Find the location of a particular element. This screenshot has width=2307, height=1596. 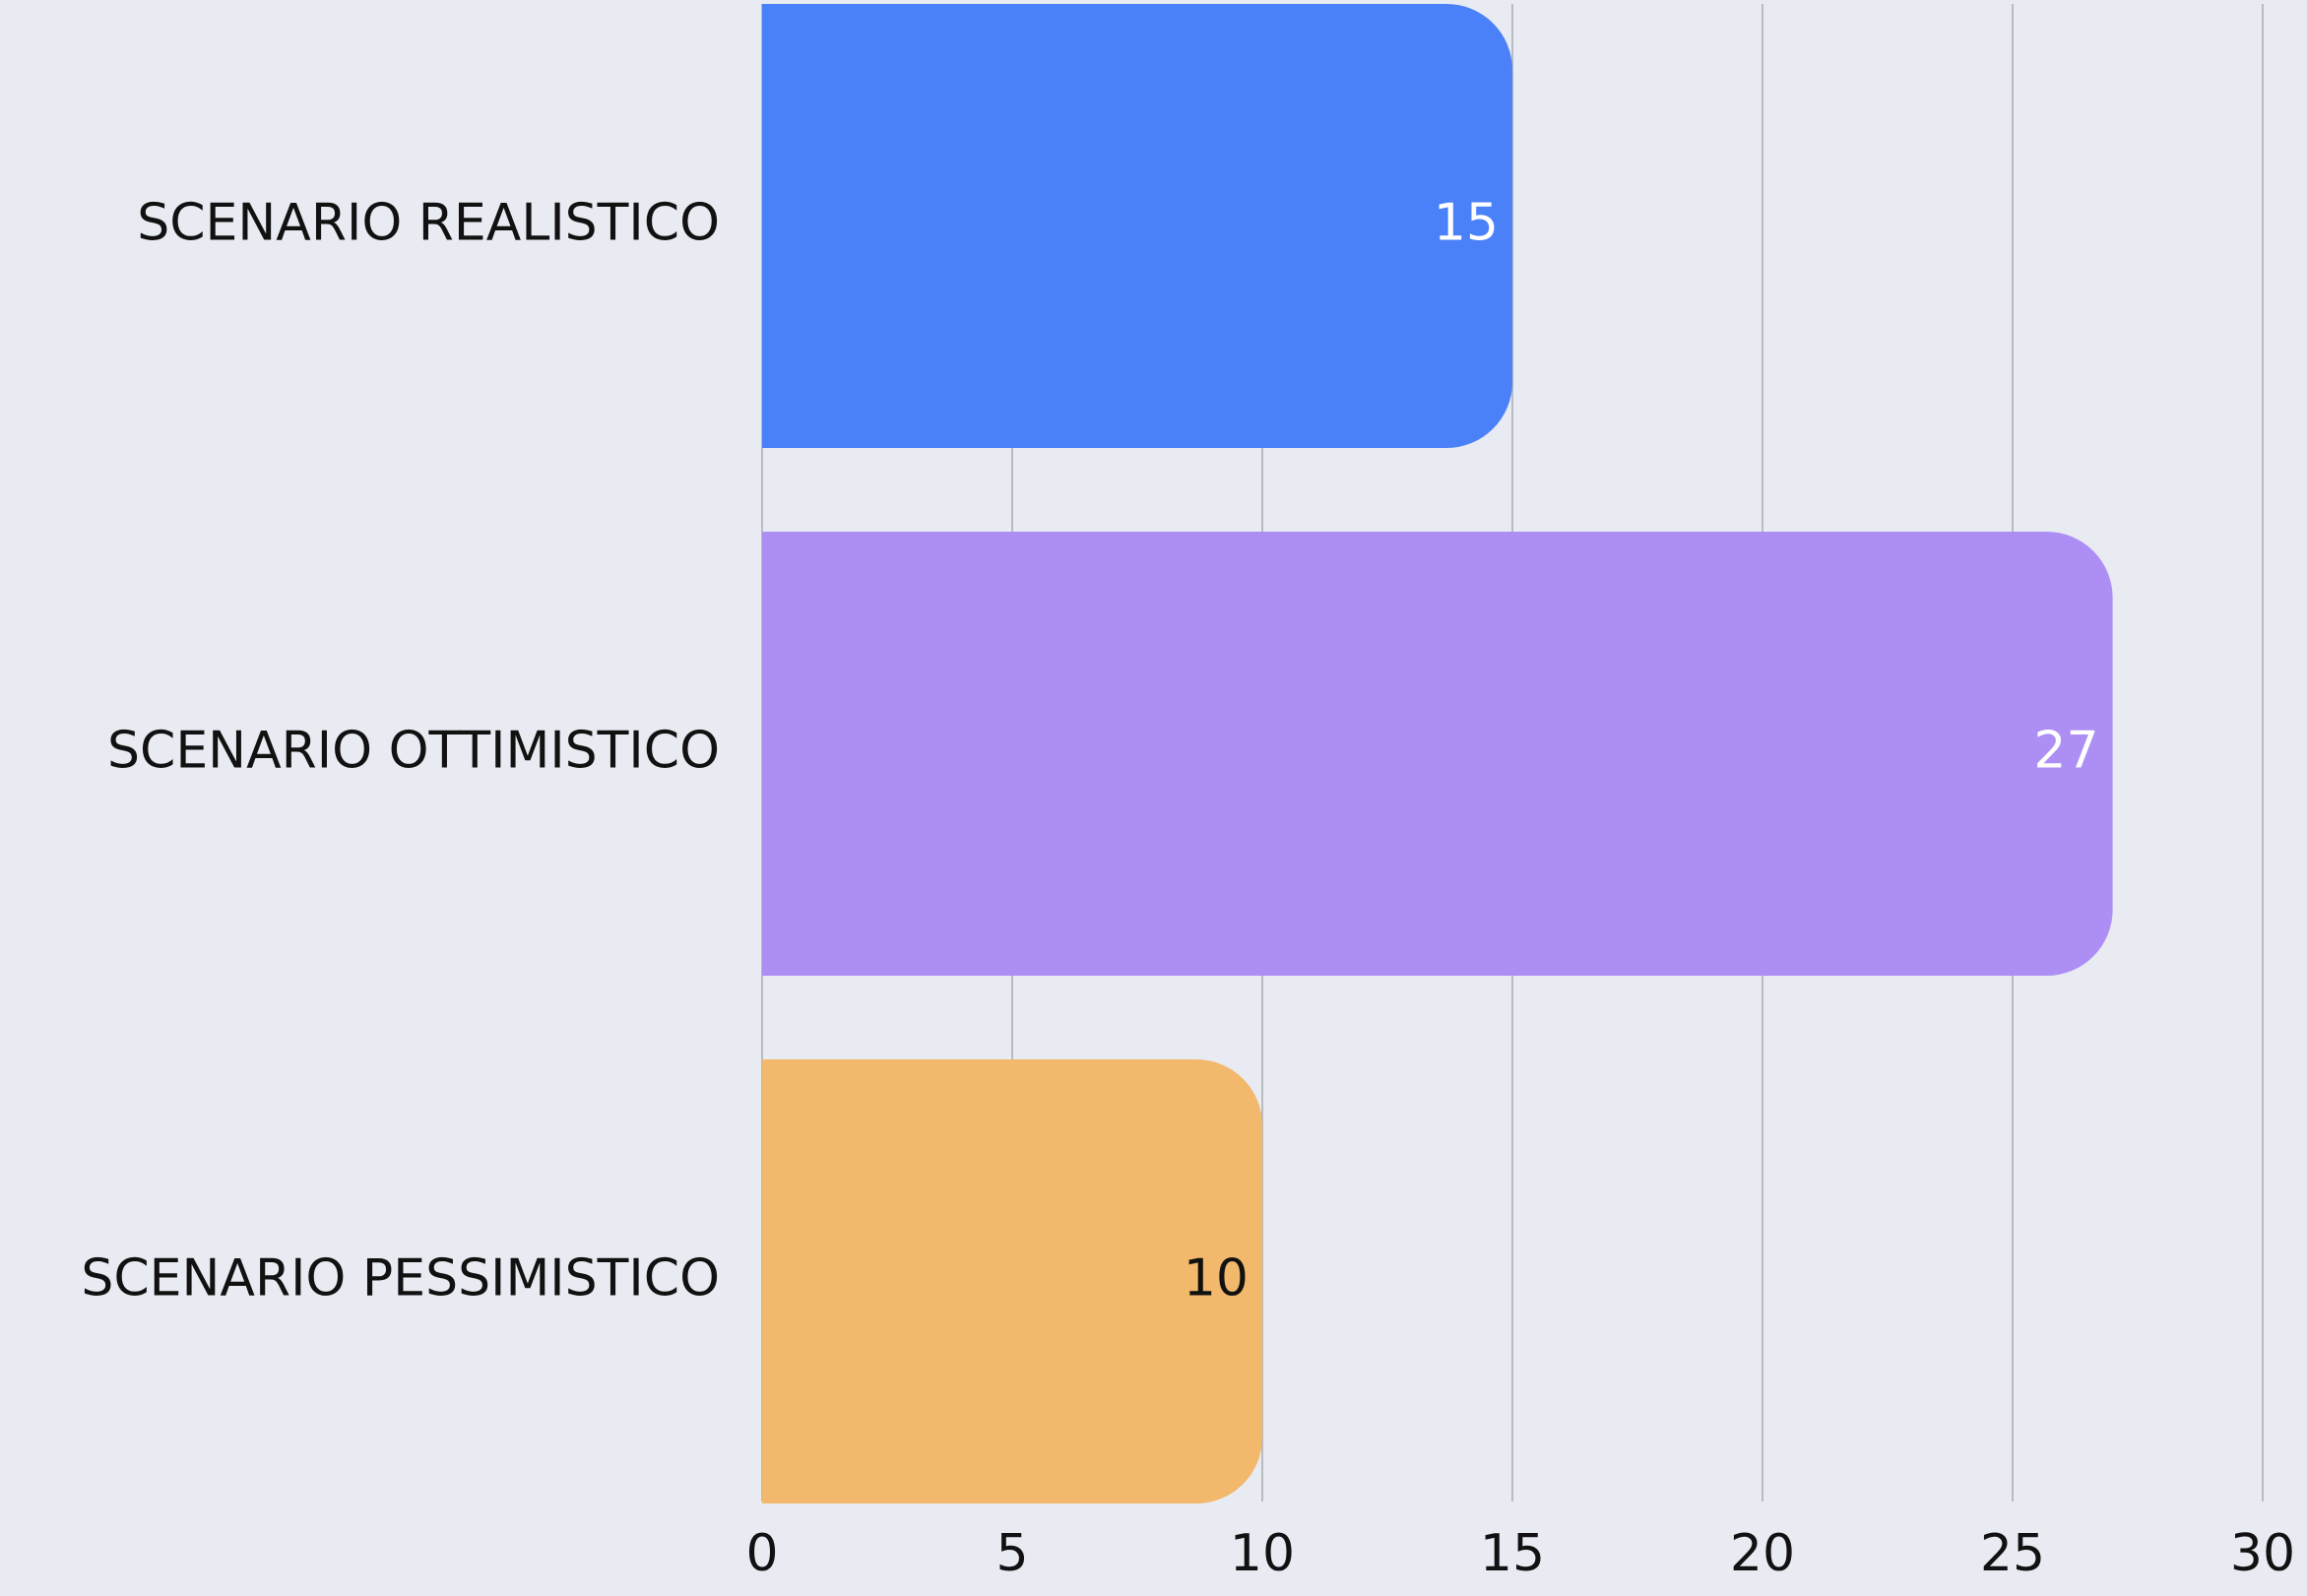

x-tick-label: 30 is located at coordinates (2262, 1553).